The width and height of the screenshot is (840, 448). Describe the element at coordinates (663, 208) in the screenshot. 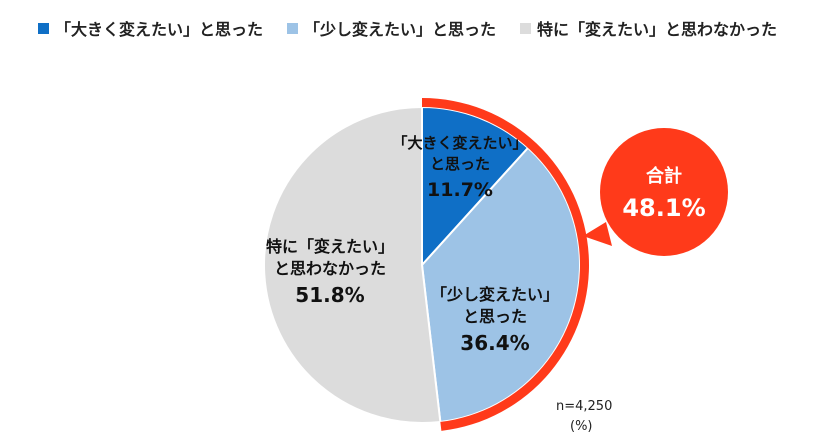

I see `total-value: 48.1%` at that location.